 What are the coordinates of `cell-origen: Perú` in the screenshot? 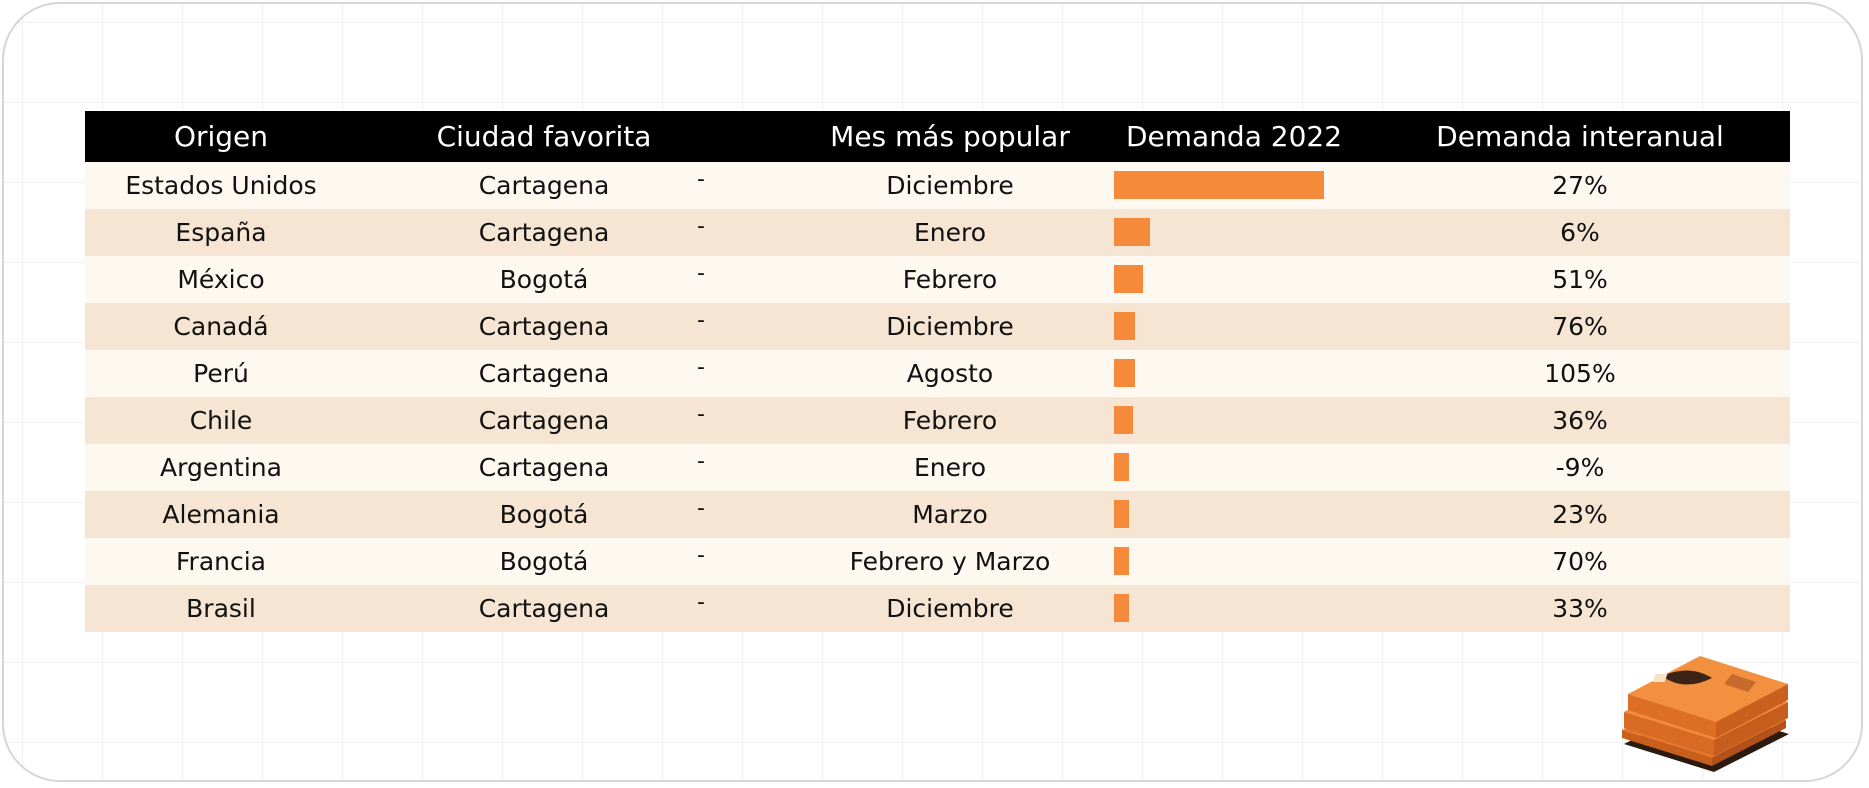 It's located at (221, 373).